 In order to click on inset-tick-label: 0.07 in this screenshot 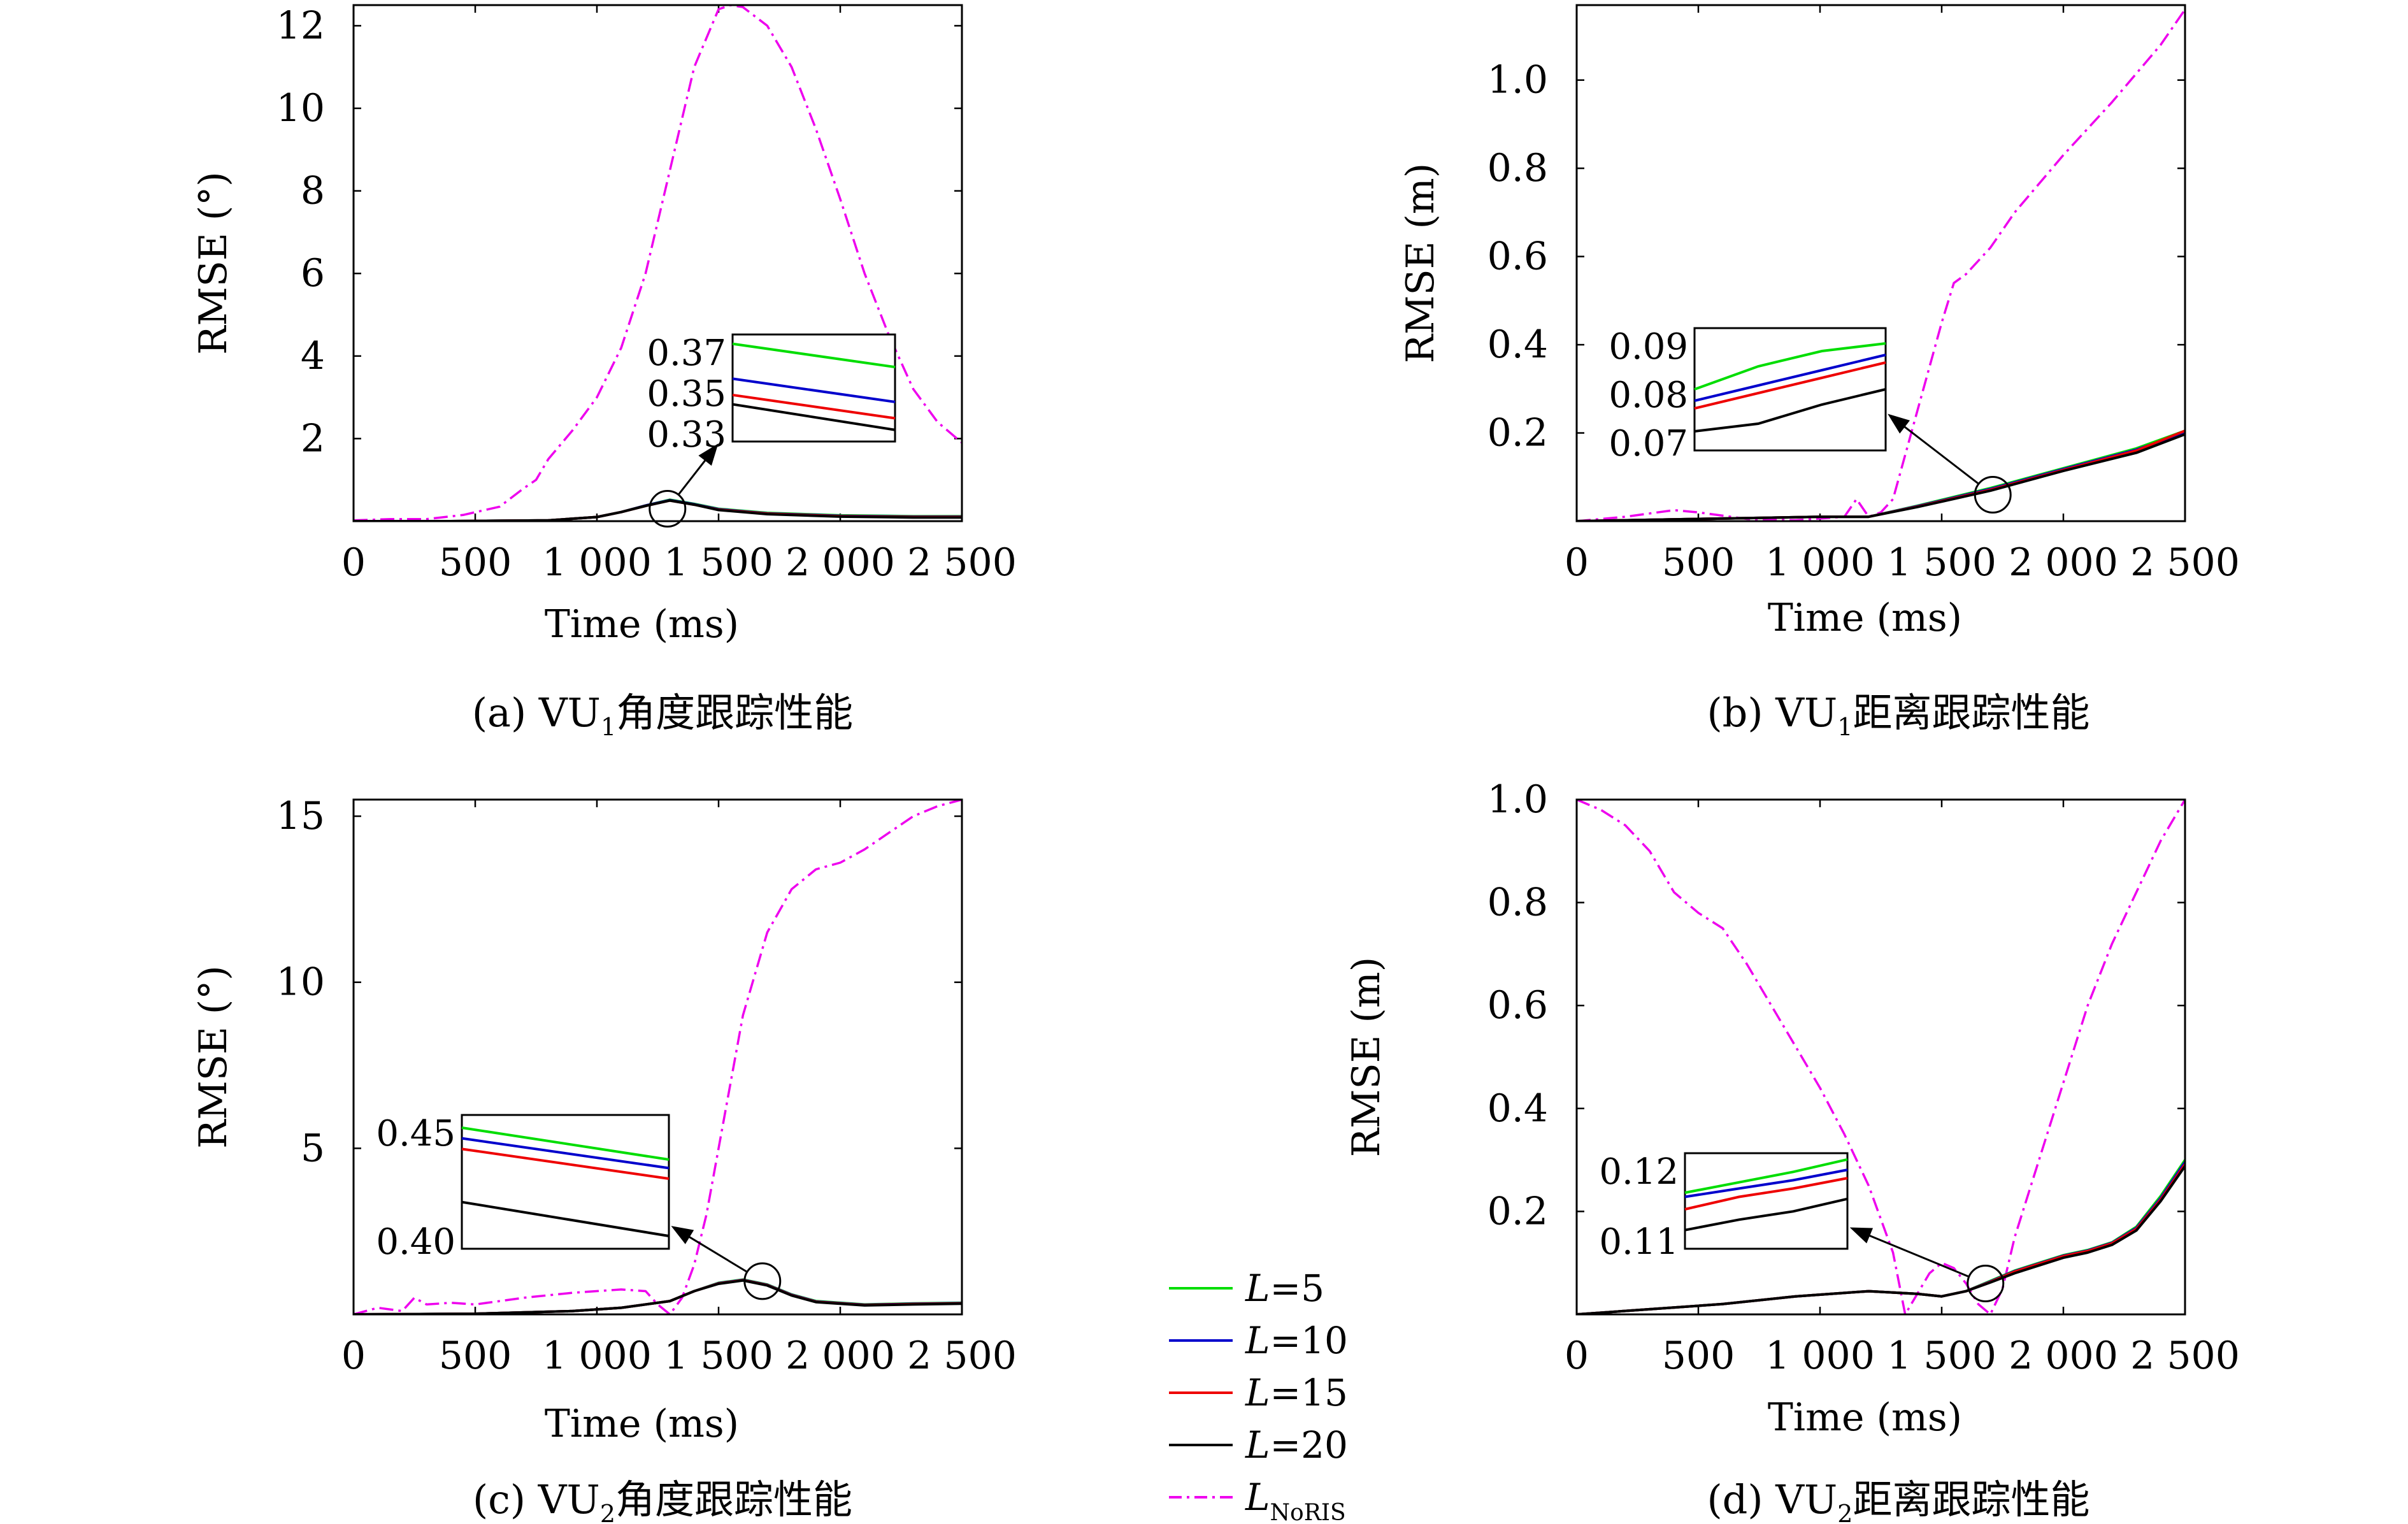, I will do `click(1648, 443)`.